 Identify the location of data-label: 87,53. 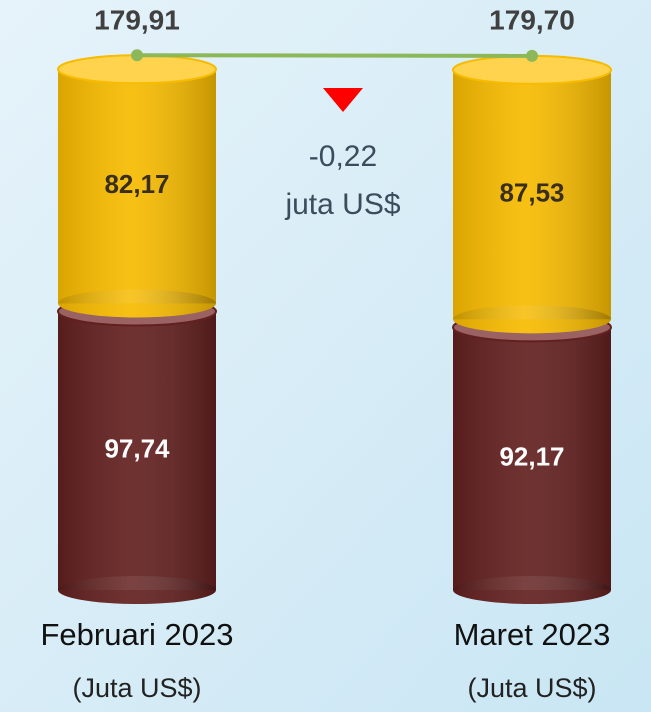
(531, 192).